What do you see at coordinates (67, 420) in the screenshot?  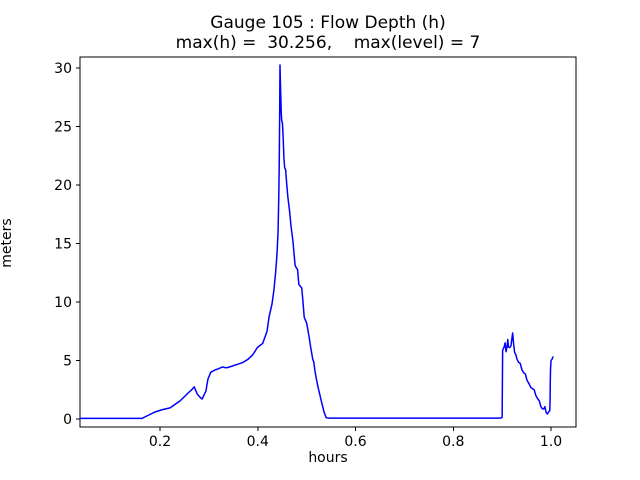 I see `y-tick-label: 0` at bounding box center [67, 420].